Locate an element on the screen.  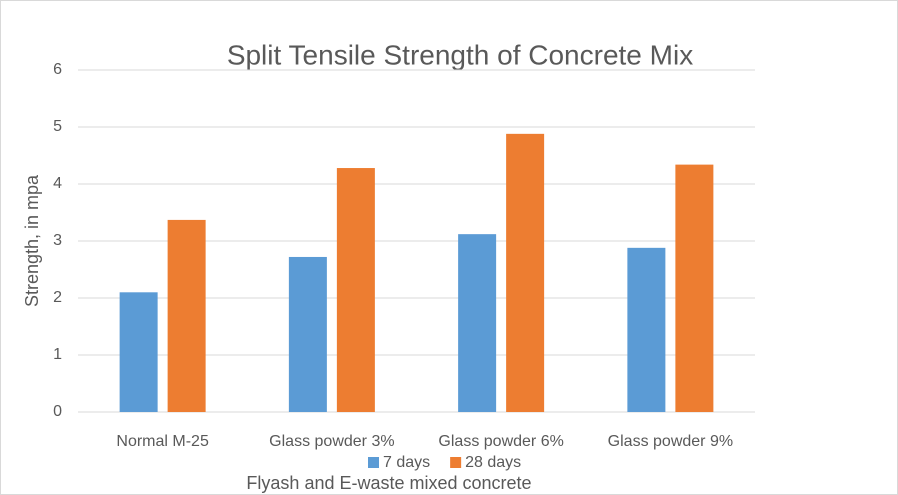
y-tick-label: 0 is located at coordinates (57, 411).